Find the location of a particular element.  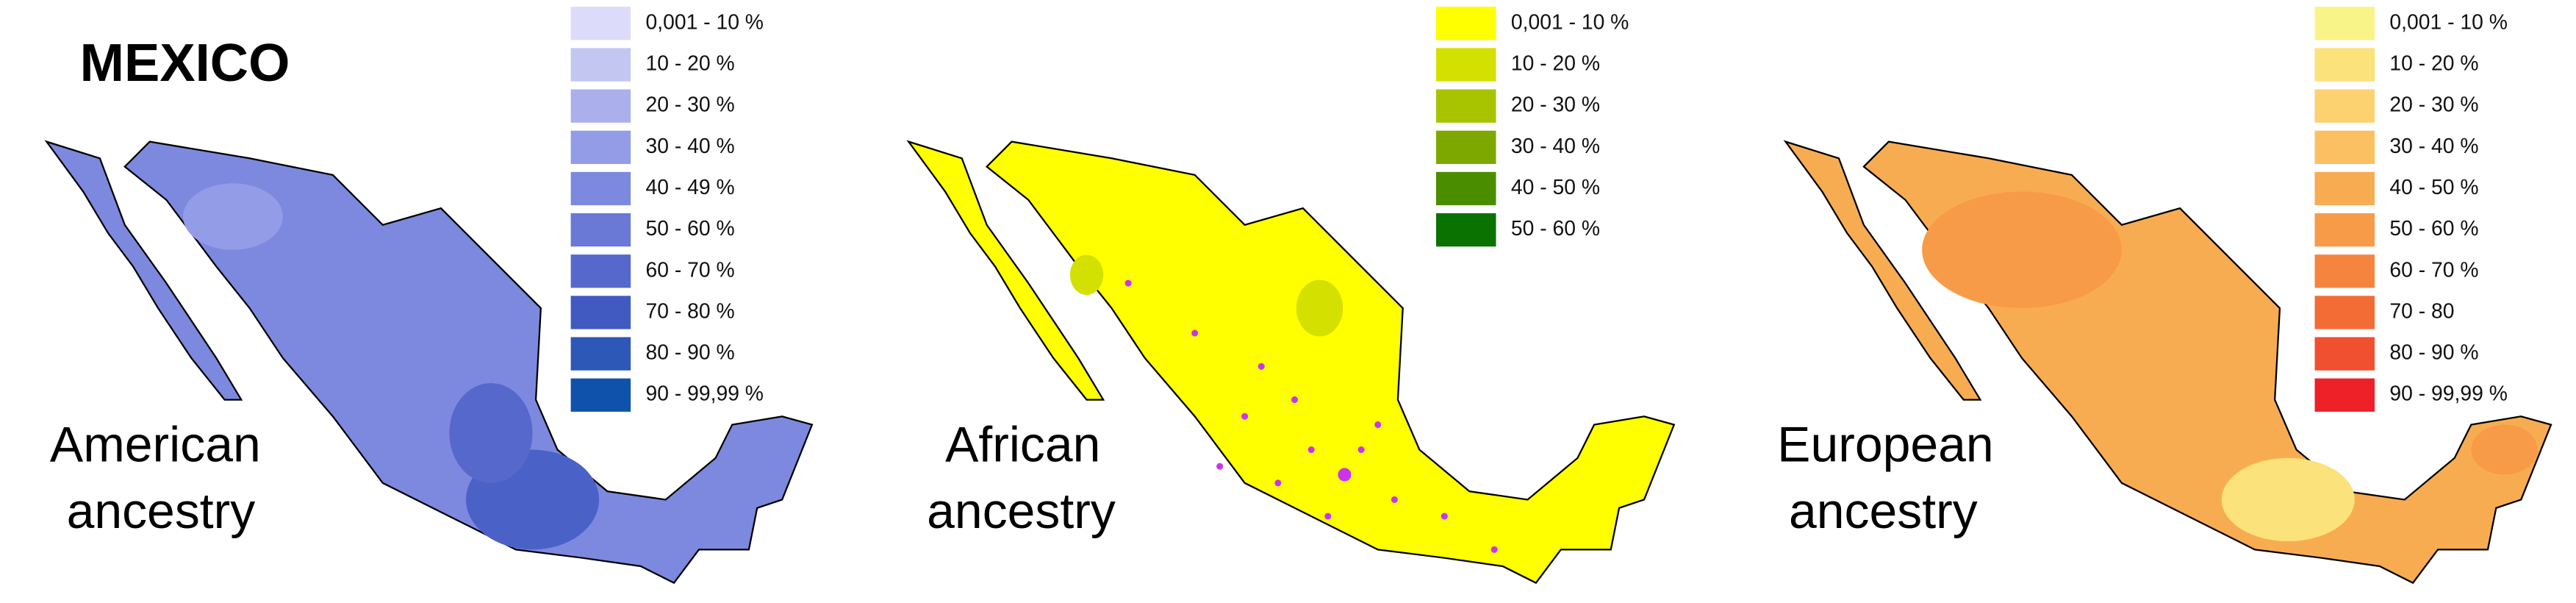

legend-label: 70 - 80 is located at coordinates (2421, 310).